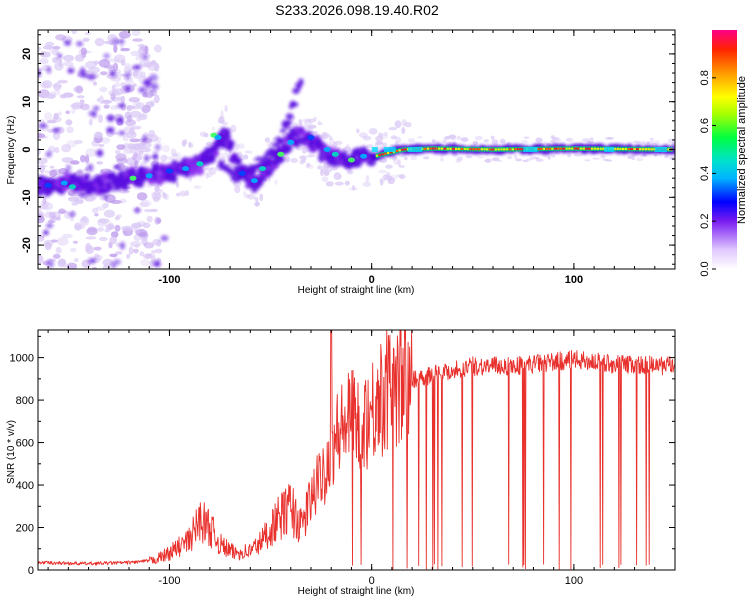  I want to click on snr-xlabel: Height of straight line (km), so click(356, 591).